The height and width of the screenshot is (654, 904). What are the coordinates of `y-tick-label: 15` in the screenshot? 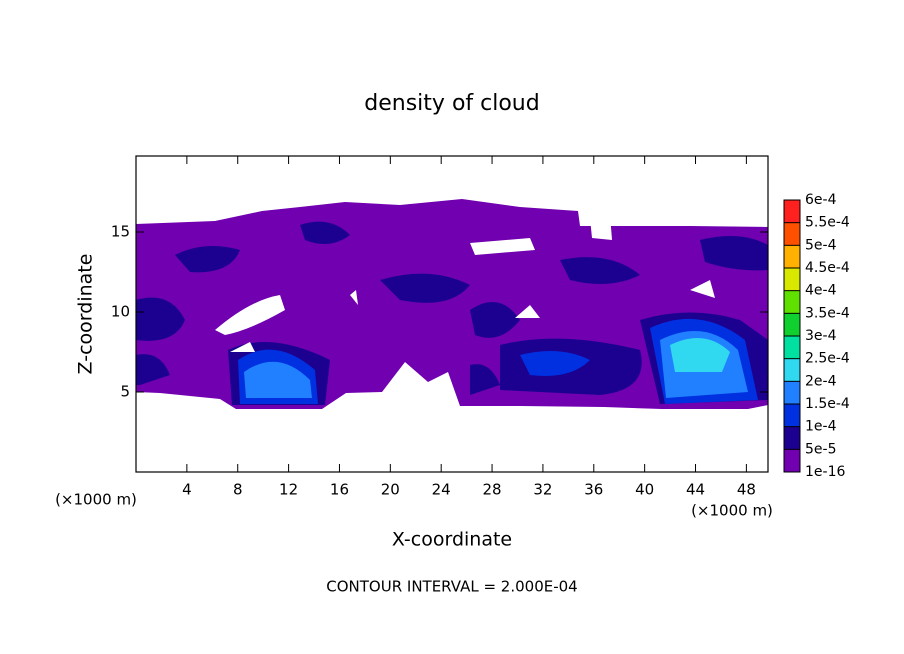 It's located at (120, 232).